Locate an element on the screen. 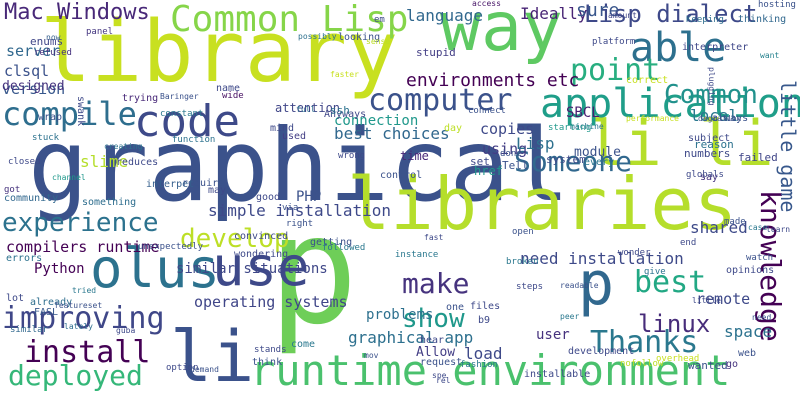 The width and height of the screenshot is (800, 400). cloud-word: point is located at coordinates (615, 70).